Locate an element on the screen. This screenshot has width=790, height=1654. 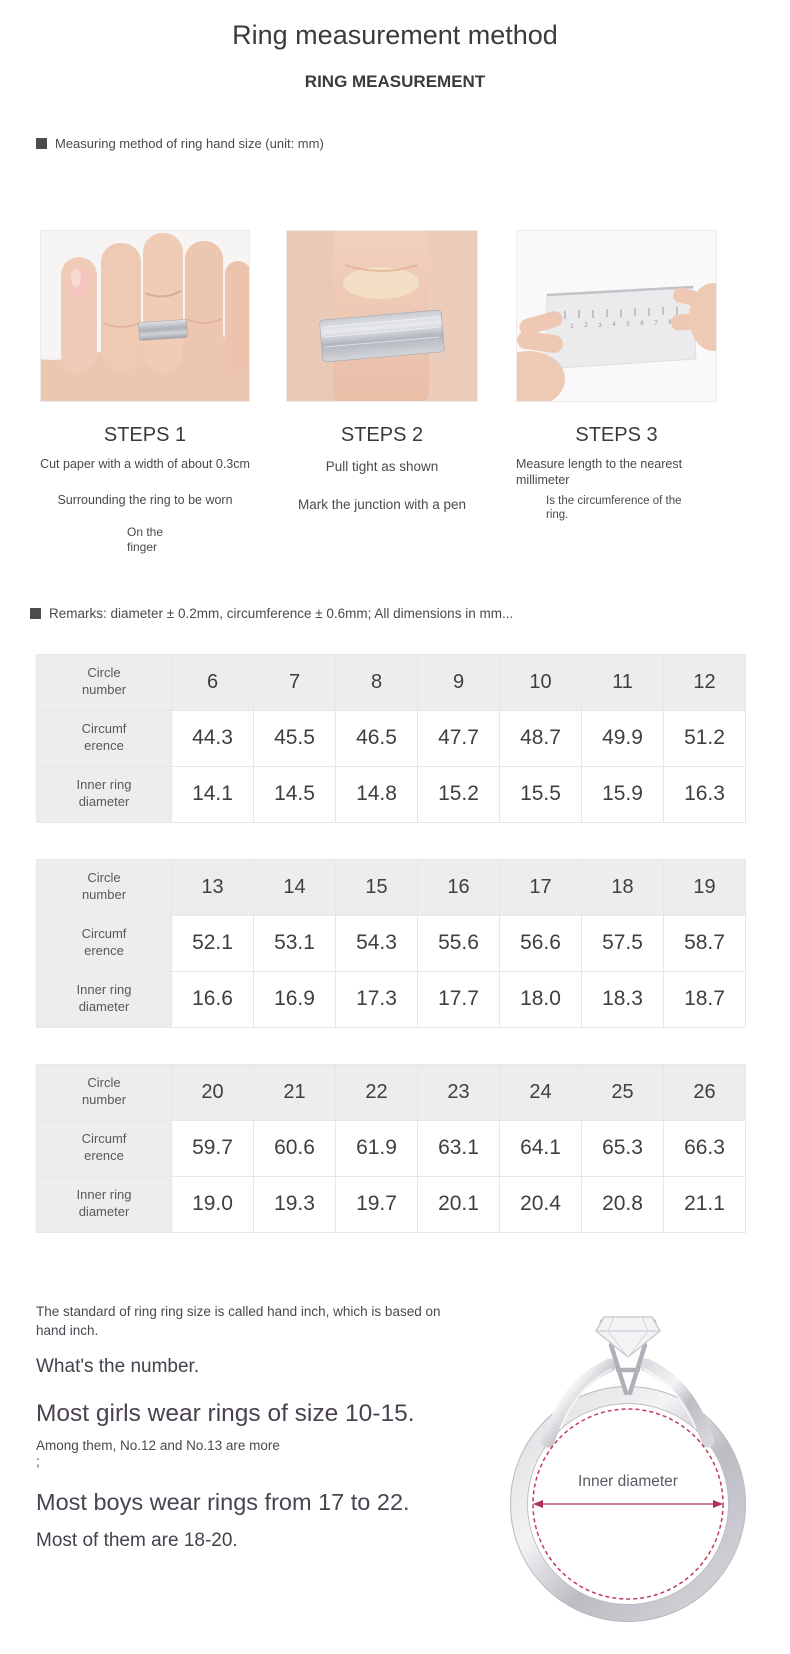
note-girls-detail: Among them, No.12 and No.13 are more is located at coordinates (158, 1446).